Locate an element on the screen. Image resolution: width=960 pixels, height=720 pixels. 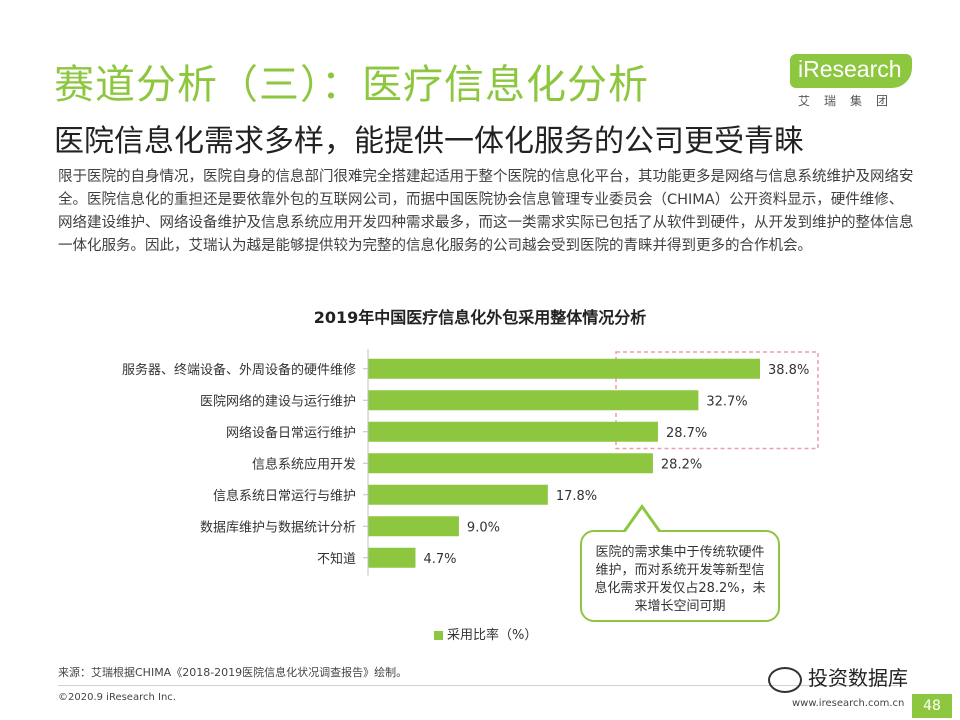
logo-text: iResearch is located at coordinates (850, 69).